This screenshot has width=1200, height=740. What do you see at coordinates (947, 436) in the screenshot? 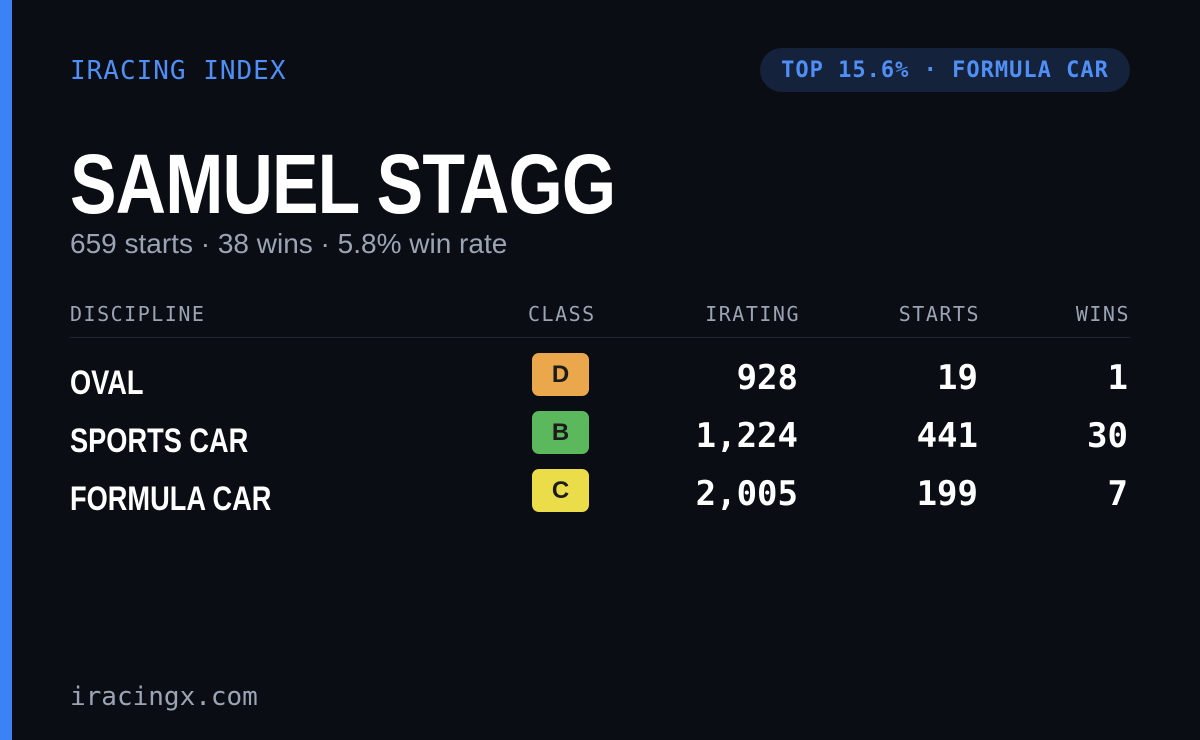
I see `starts: 441` at bounding box center [947, 436].